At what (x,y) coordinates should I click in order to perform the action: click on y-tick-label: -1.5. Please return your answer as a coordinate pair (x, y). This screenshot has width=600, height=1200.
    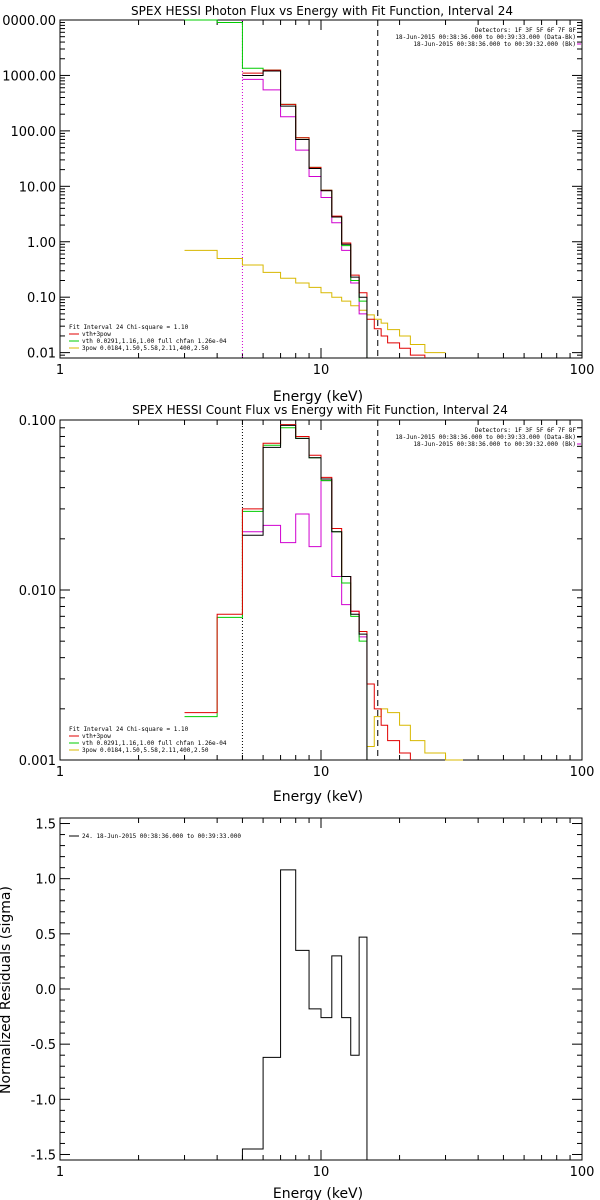
    Looking at the image, I should click on (43, 1155).